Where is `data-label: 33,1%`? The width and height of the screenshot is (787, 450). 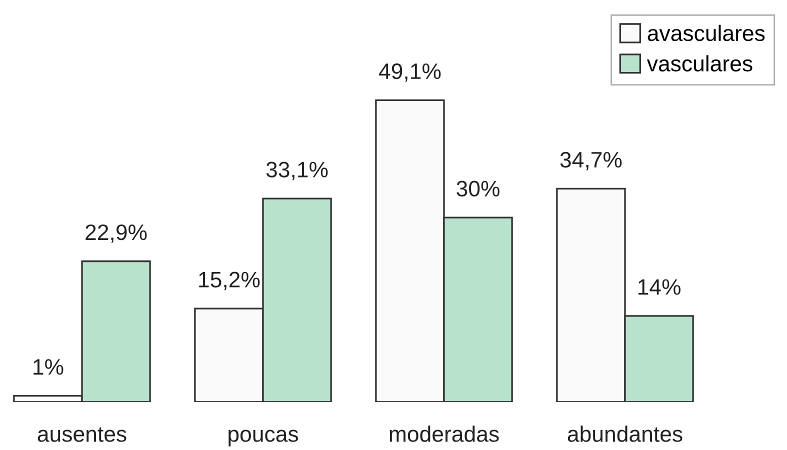 data-label: 33,1% is located at coordinates (297, 171).